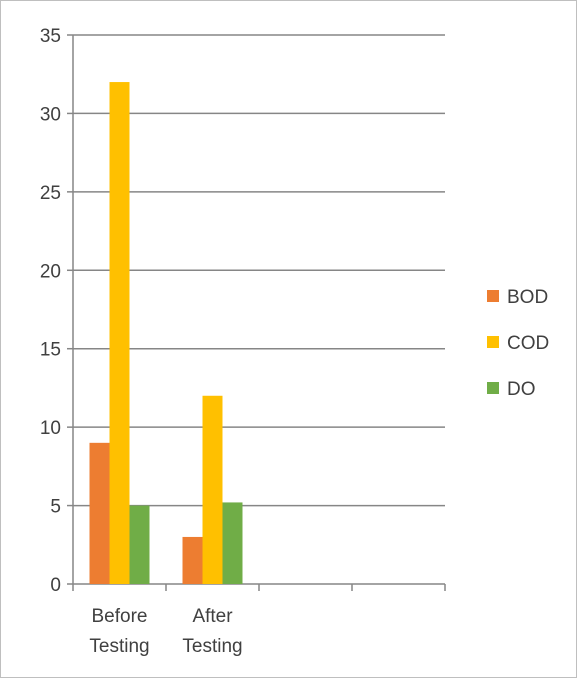 Image resolution: width=577 pixels, height=679 pixels. I want to click on legend-swatch-cod, so click(493, 342).